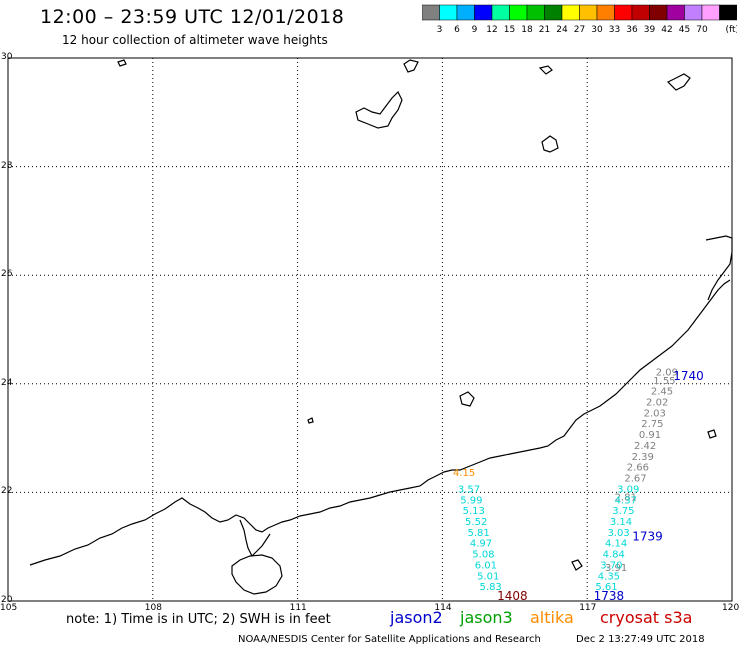 This screenshot has width=740, height=650. Describe the element at coordinates (688, 376) in the screenshot. I see `track-id-label: 1740` at that location.